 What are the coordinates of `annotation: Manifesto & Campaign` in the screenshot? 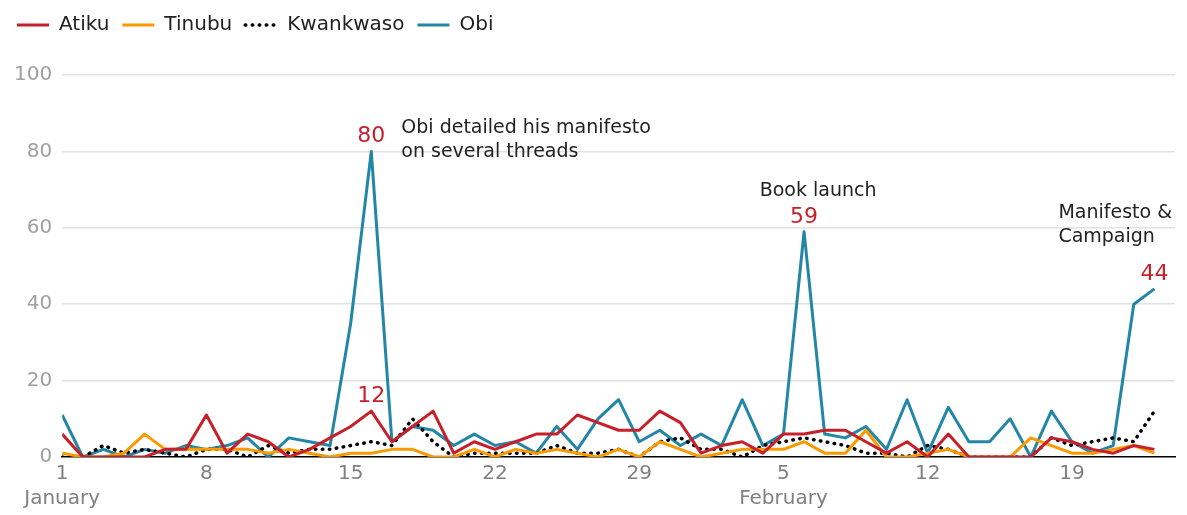 It's located at (1115, 222).